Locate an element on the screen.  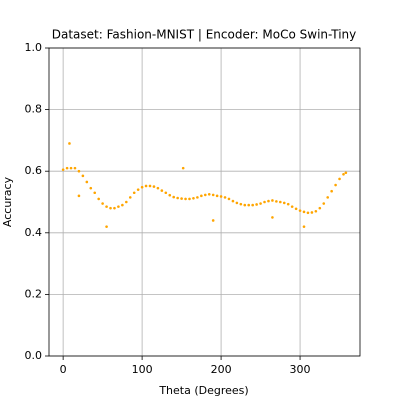
y-tick-label: 0.2 is located at coordinates (34, 293).